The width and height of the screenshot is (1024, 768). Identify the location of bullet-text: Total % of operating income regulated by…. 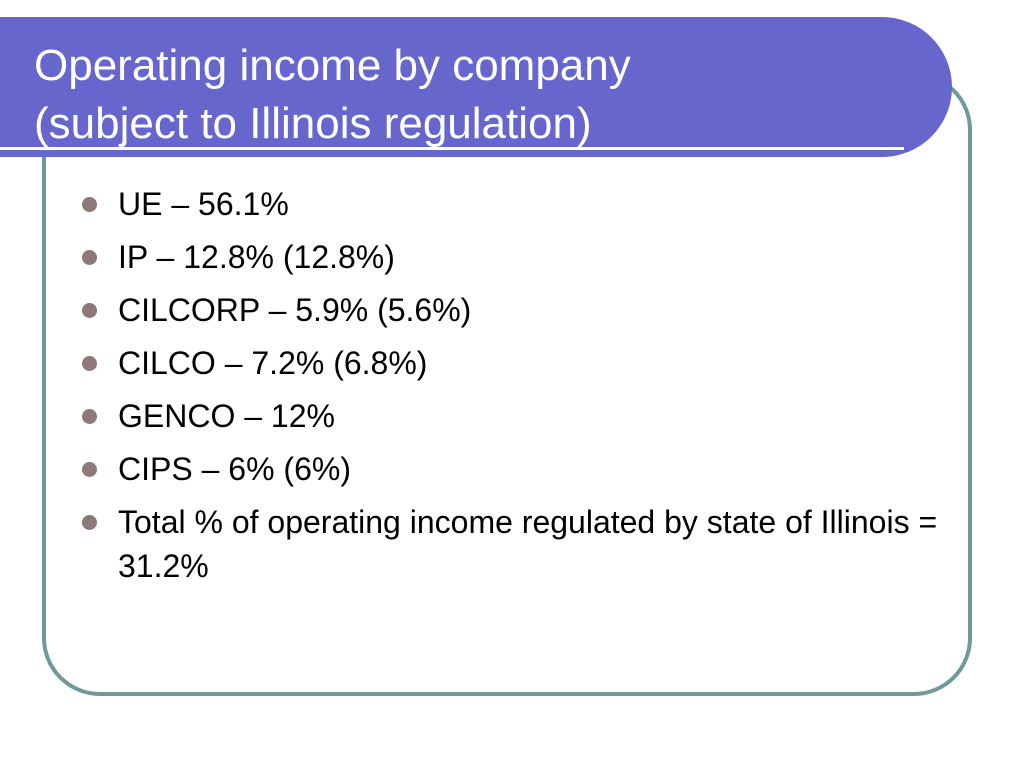
(528, 544).